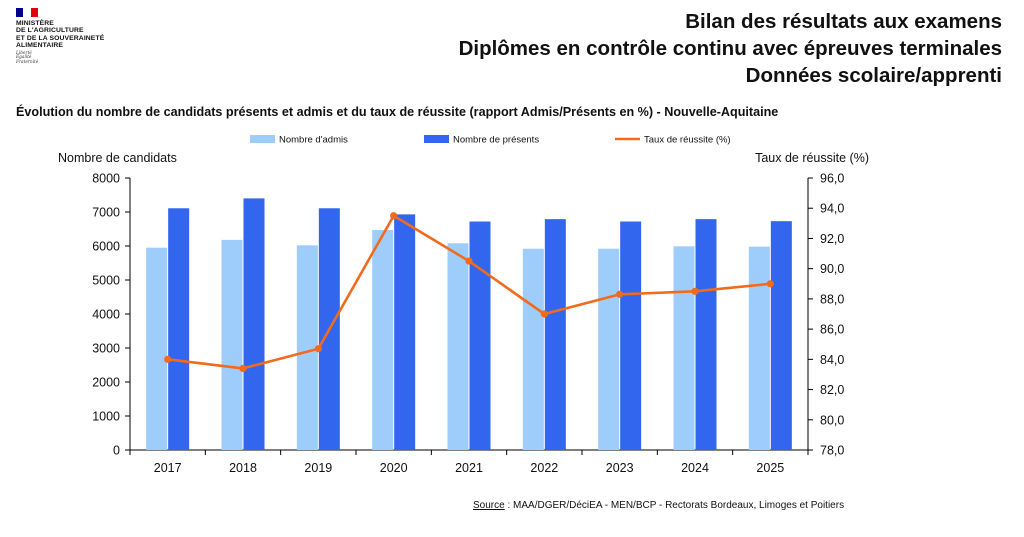 Image resolution: width=1024 pixels, height=537 pixels. Describe the element at coordinates (106, 417) in the screenshot. I see `left-axis-tick-label: 1000` at that location.